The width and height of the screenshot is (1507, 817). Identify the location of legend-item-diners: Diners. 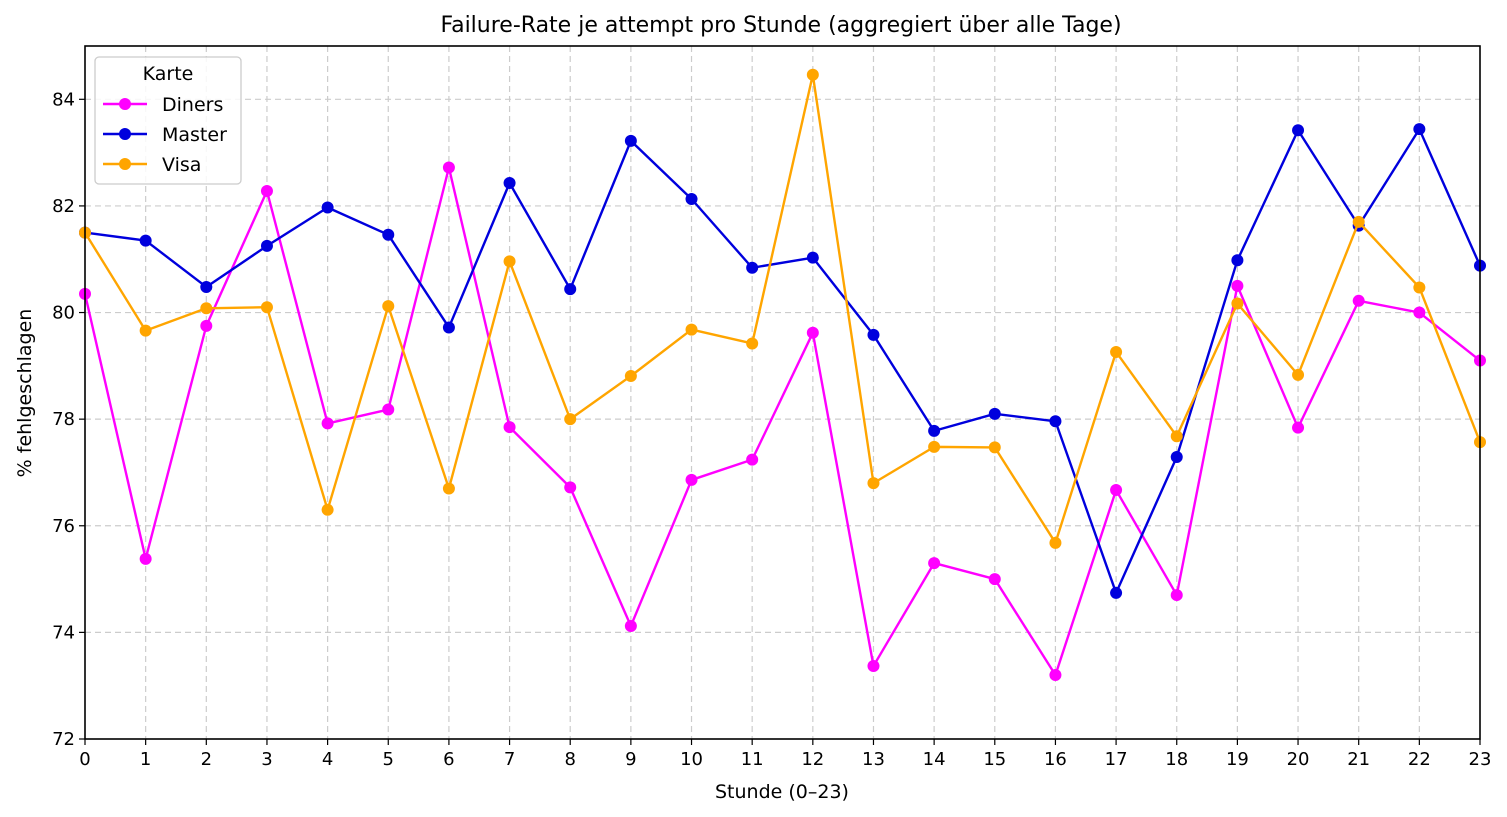
(163, 105).